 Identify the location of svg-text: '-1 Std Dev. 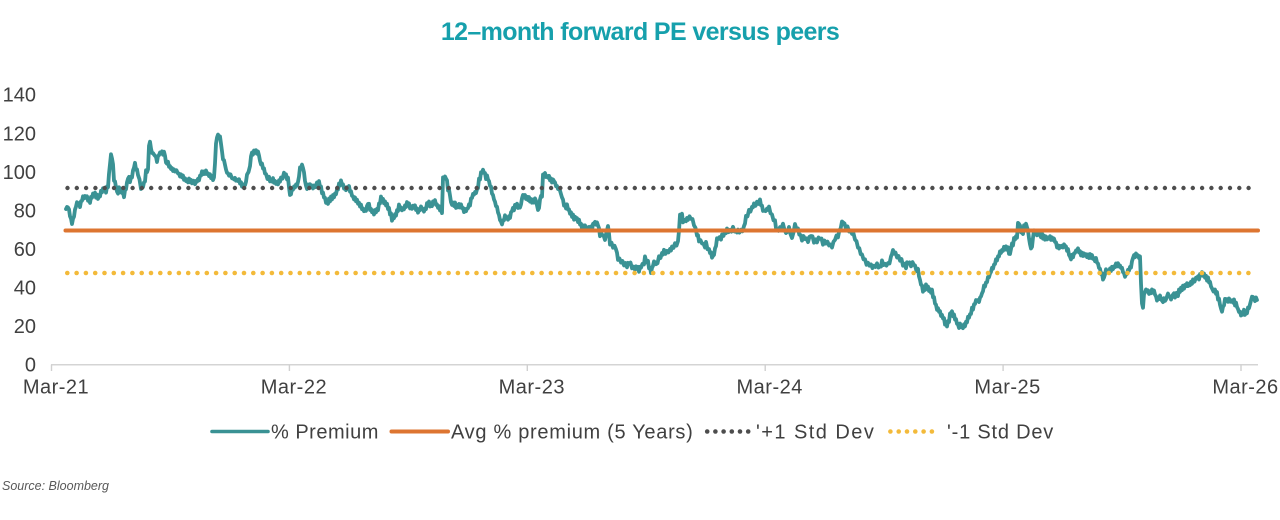
(1000, 432).